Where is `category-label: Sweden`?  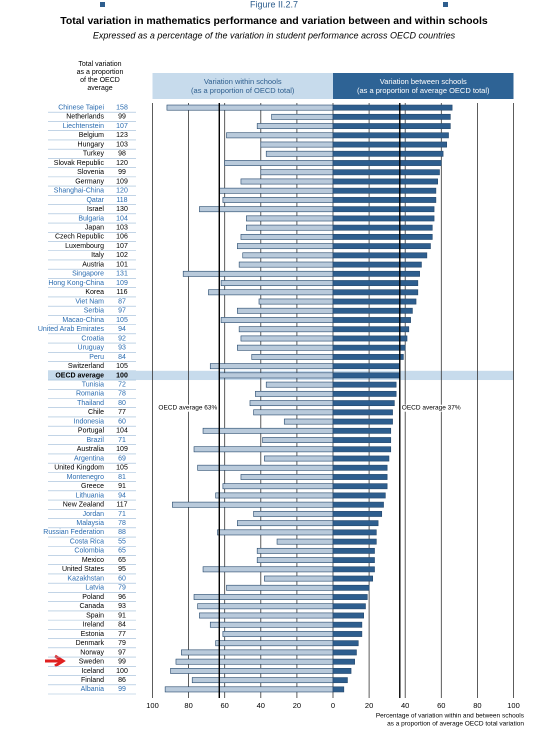
category-label: Sweden is located at coordinates (91, 662).